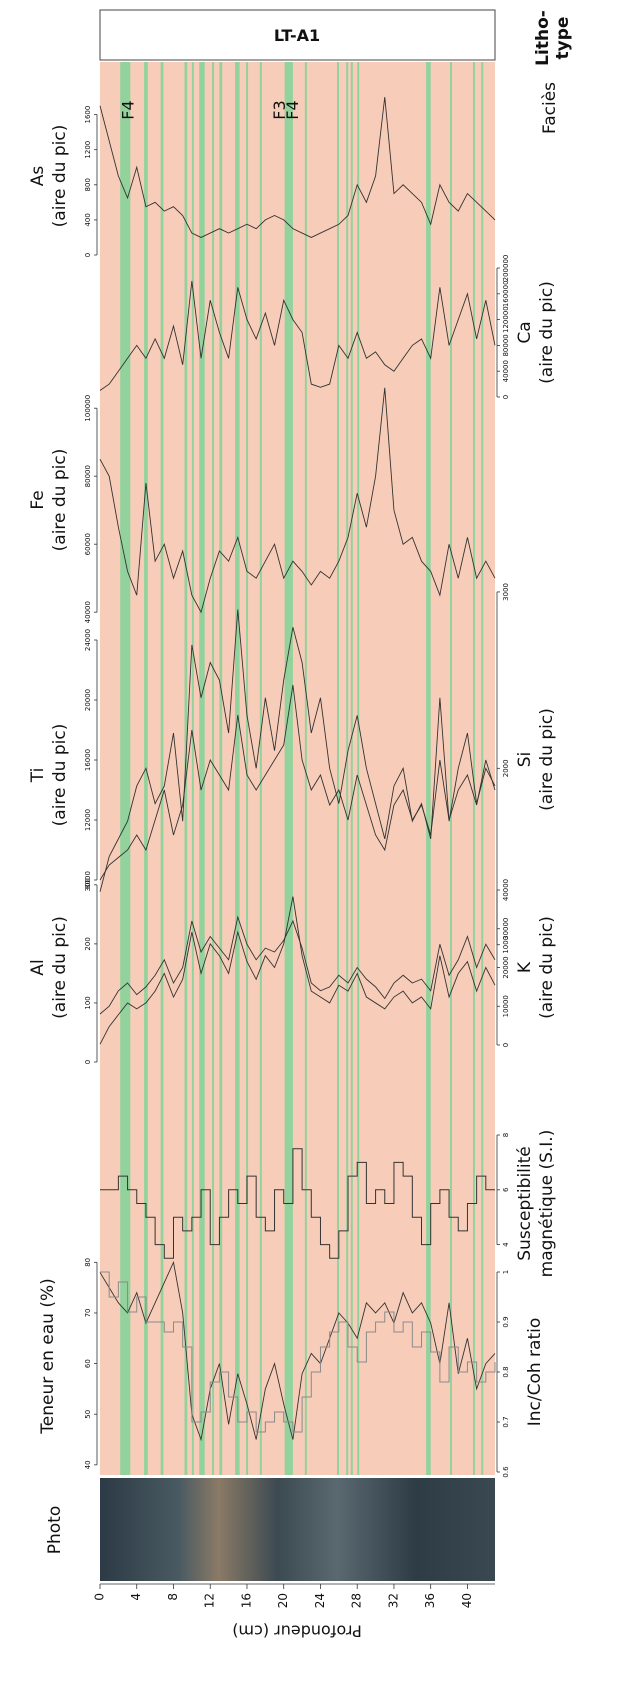 Image resolution: width=627 pixels, height=1702 pixels. Describe the element at coordinates (506, 592) in the screenshot. I see `y-tick-label: 3000` at that location.